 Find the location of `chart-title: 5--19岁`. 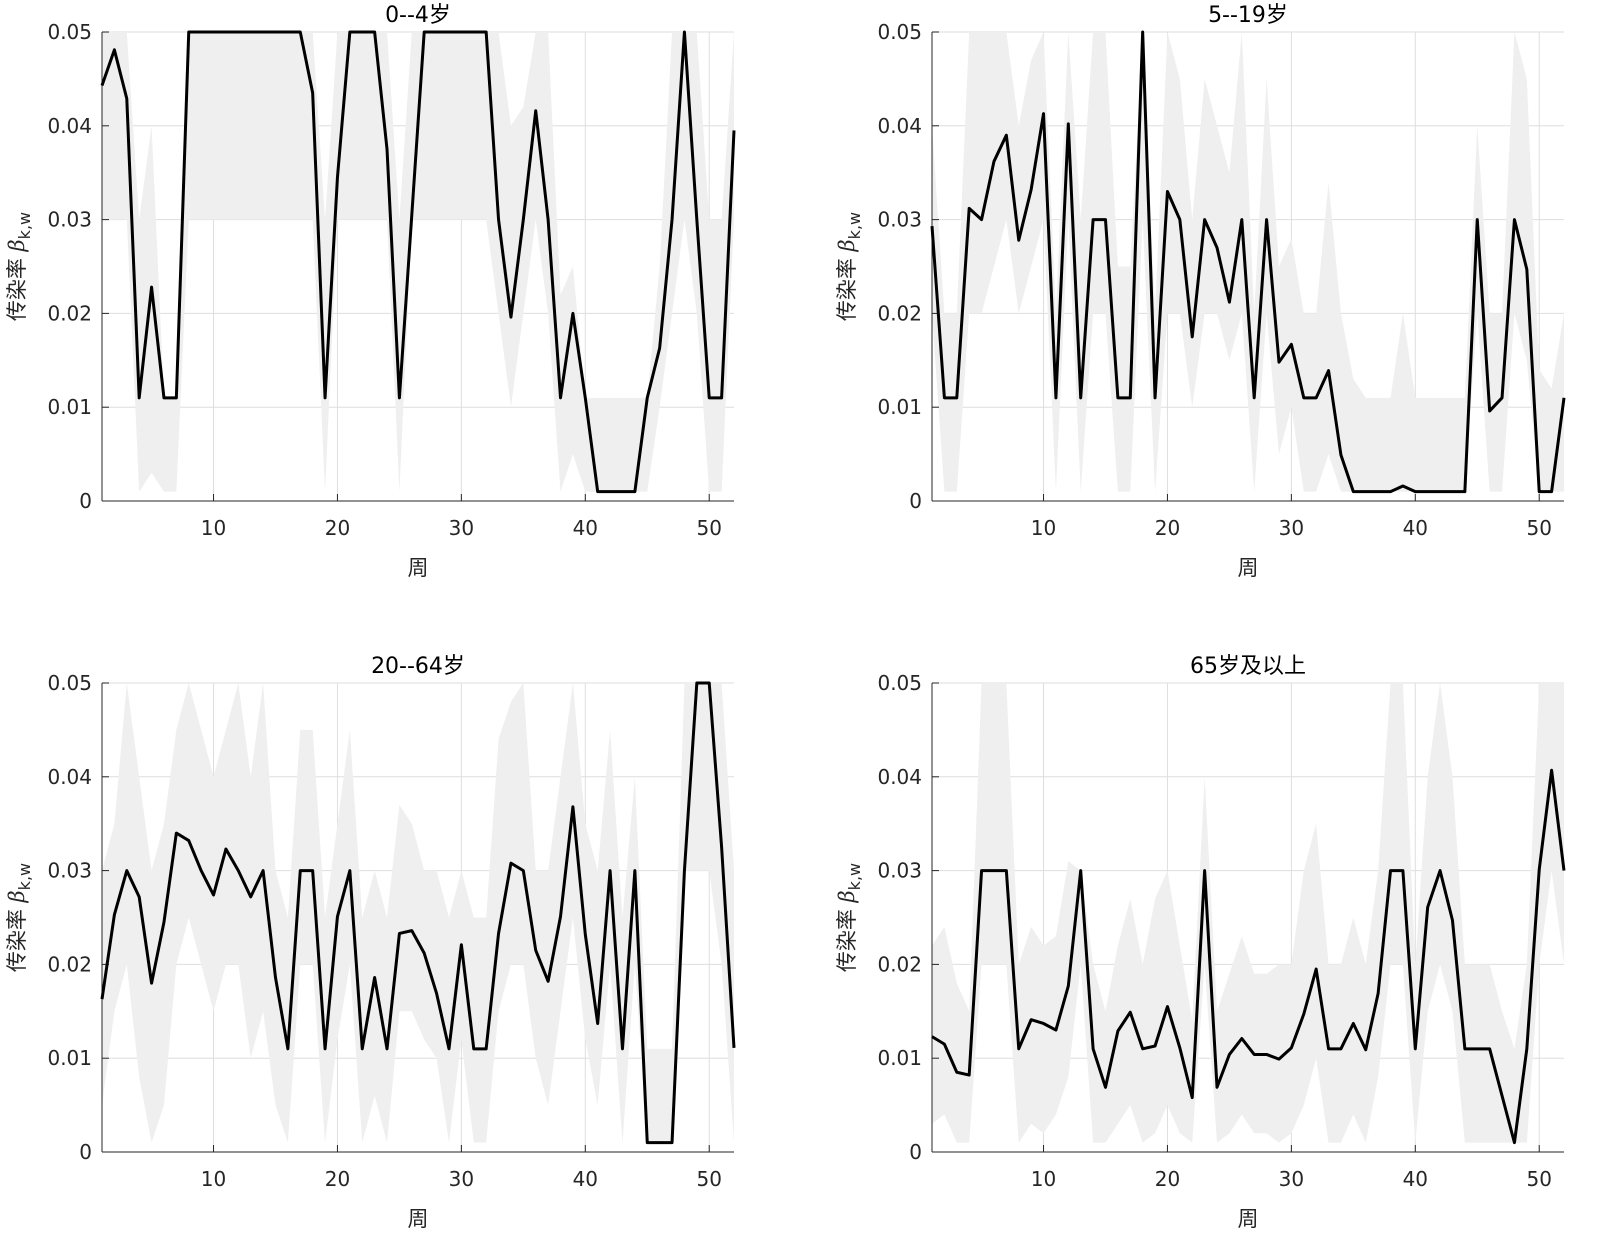

chart-title: 5--19岁 is located at coordinates (1248, 15).